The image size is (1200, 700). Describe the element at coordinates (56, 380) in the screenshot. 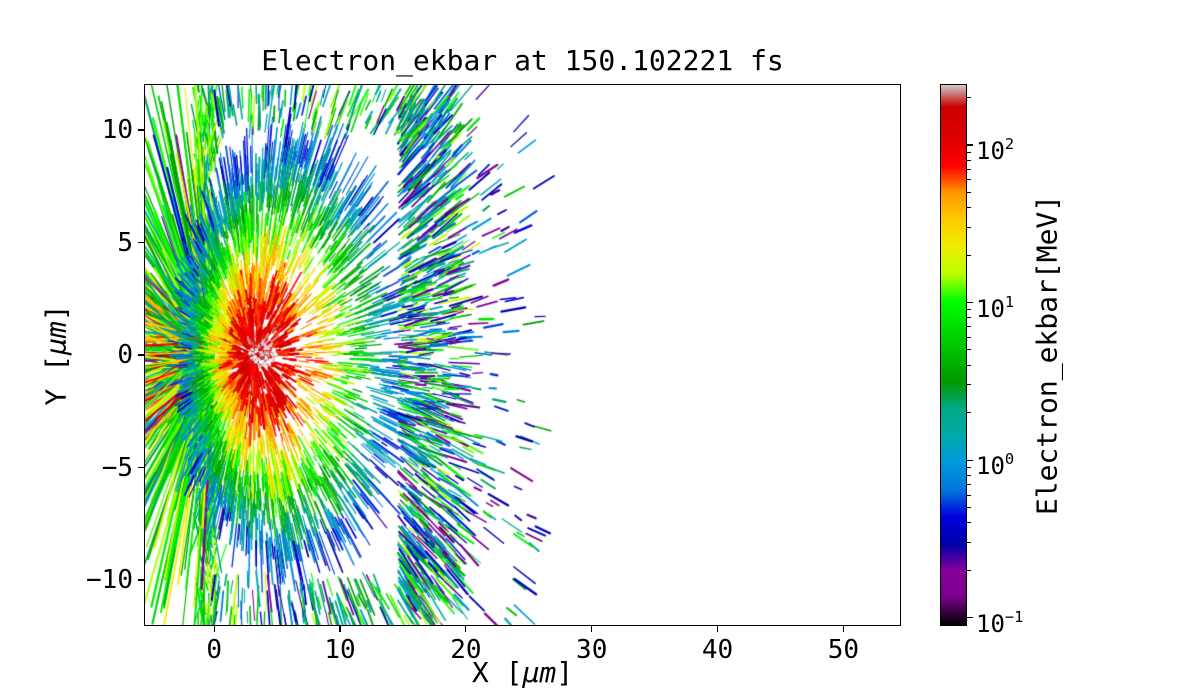

I see `y-axis-label-prefix: Y [` at that location.